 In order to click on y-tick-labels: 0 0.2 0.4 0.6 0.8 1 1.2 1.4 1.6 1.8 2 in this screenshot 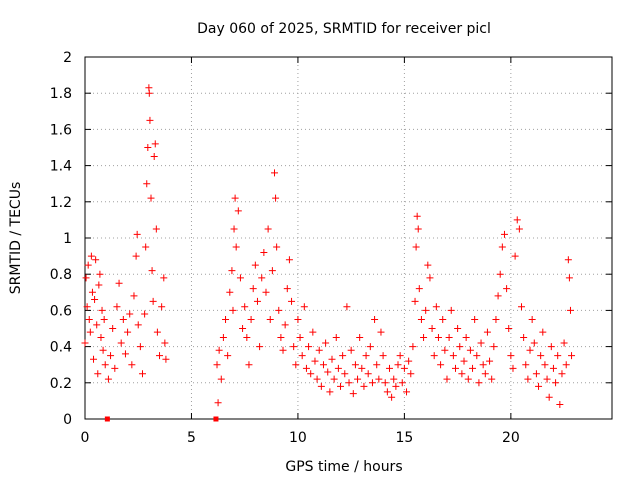, I will do `click(61, 239)`.